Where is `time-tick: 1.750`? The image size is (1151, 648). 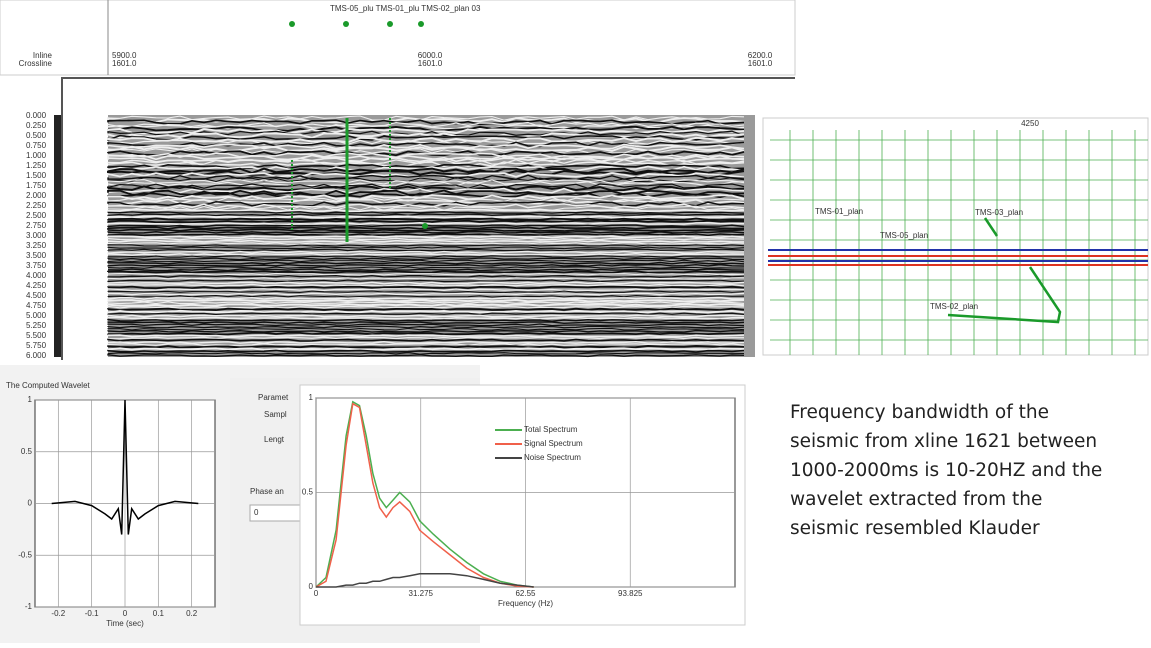 time-tick: 1.750 is located at coordinates (36, 185).